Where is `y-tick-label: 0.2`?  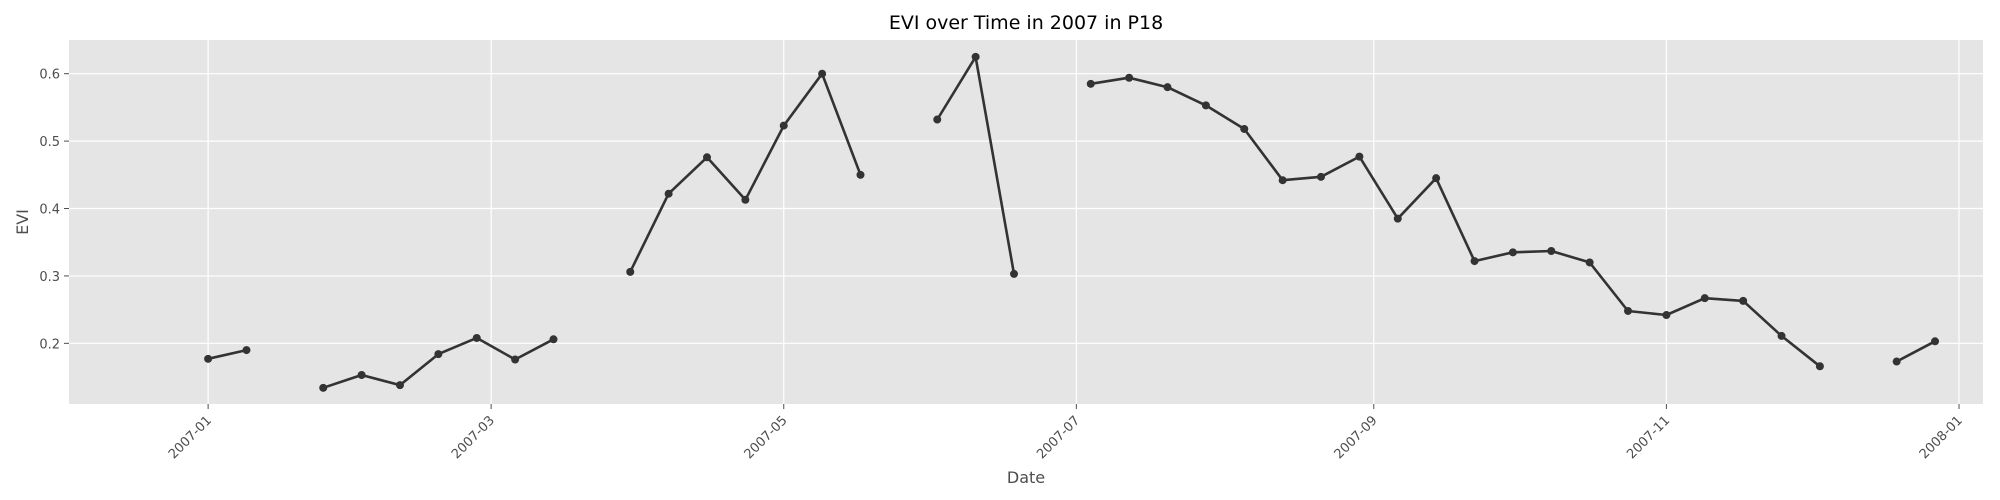 y-tick-label: 0.2 is located at coordinates (49, 344).